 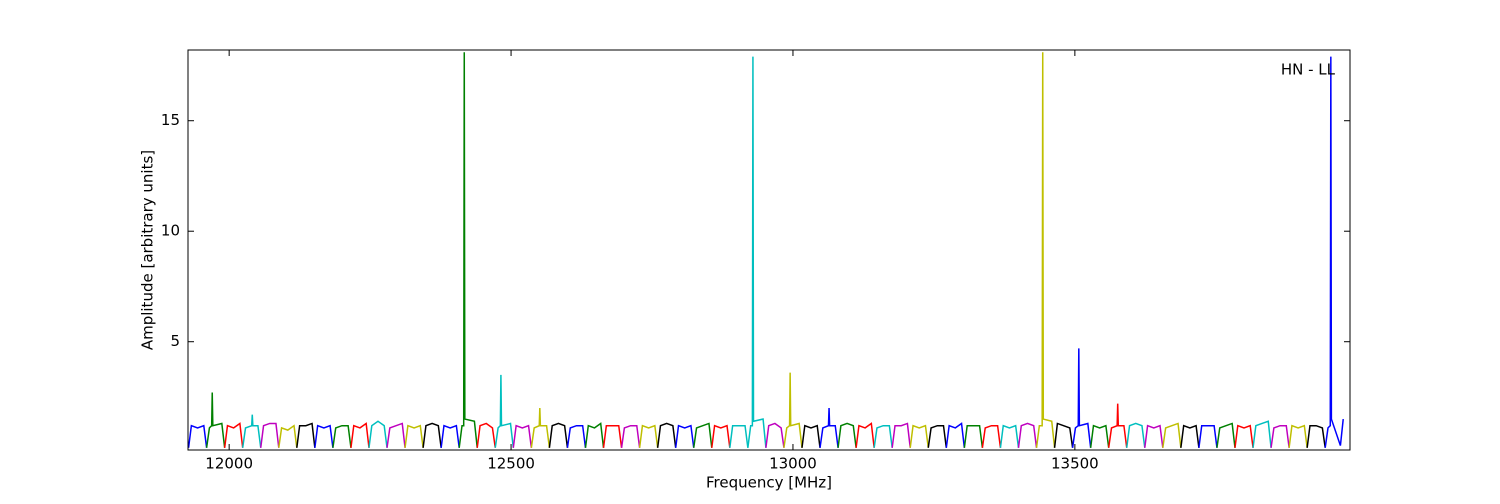 I want to click on annotation: HN - LL, so click(x=1308, y=70).